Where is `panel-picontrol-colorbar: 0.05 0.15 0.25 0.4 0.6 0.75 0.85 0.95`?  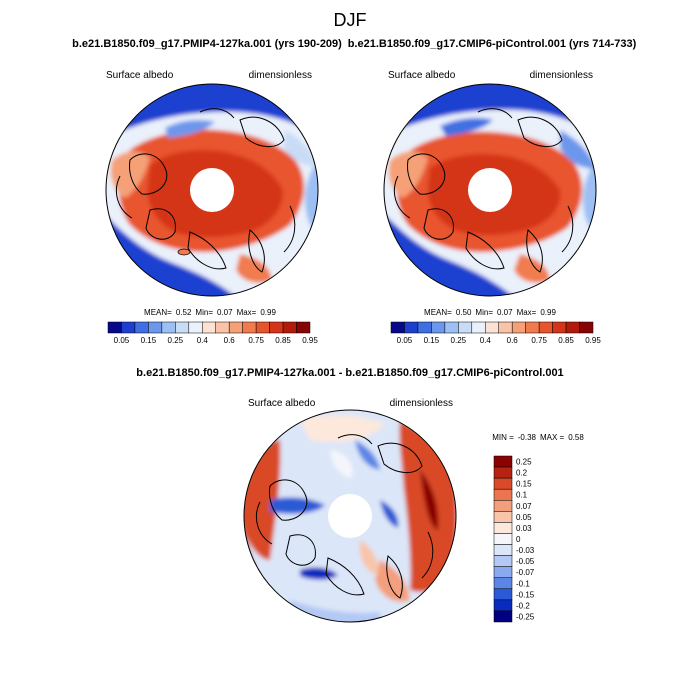 panel-picontrol-colorbar: 0.05 0.15 0.25 0.4 0.6 0.75 0.85 0.95 is located at coordinates (495, 333).